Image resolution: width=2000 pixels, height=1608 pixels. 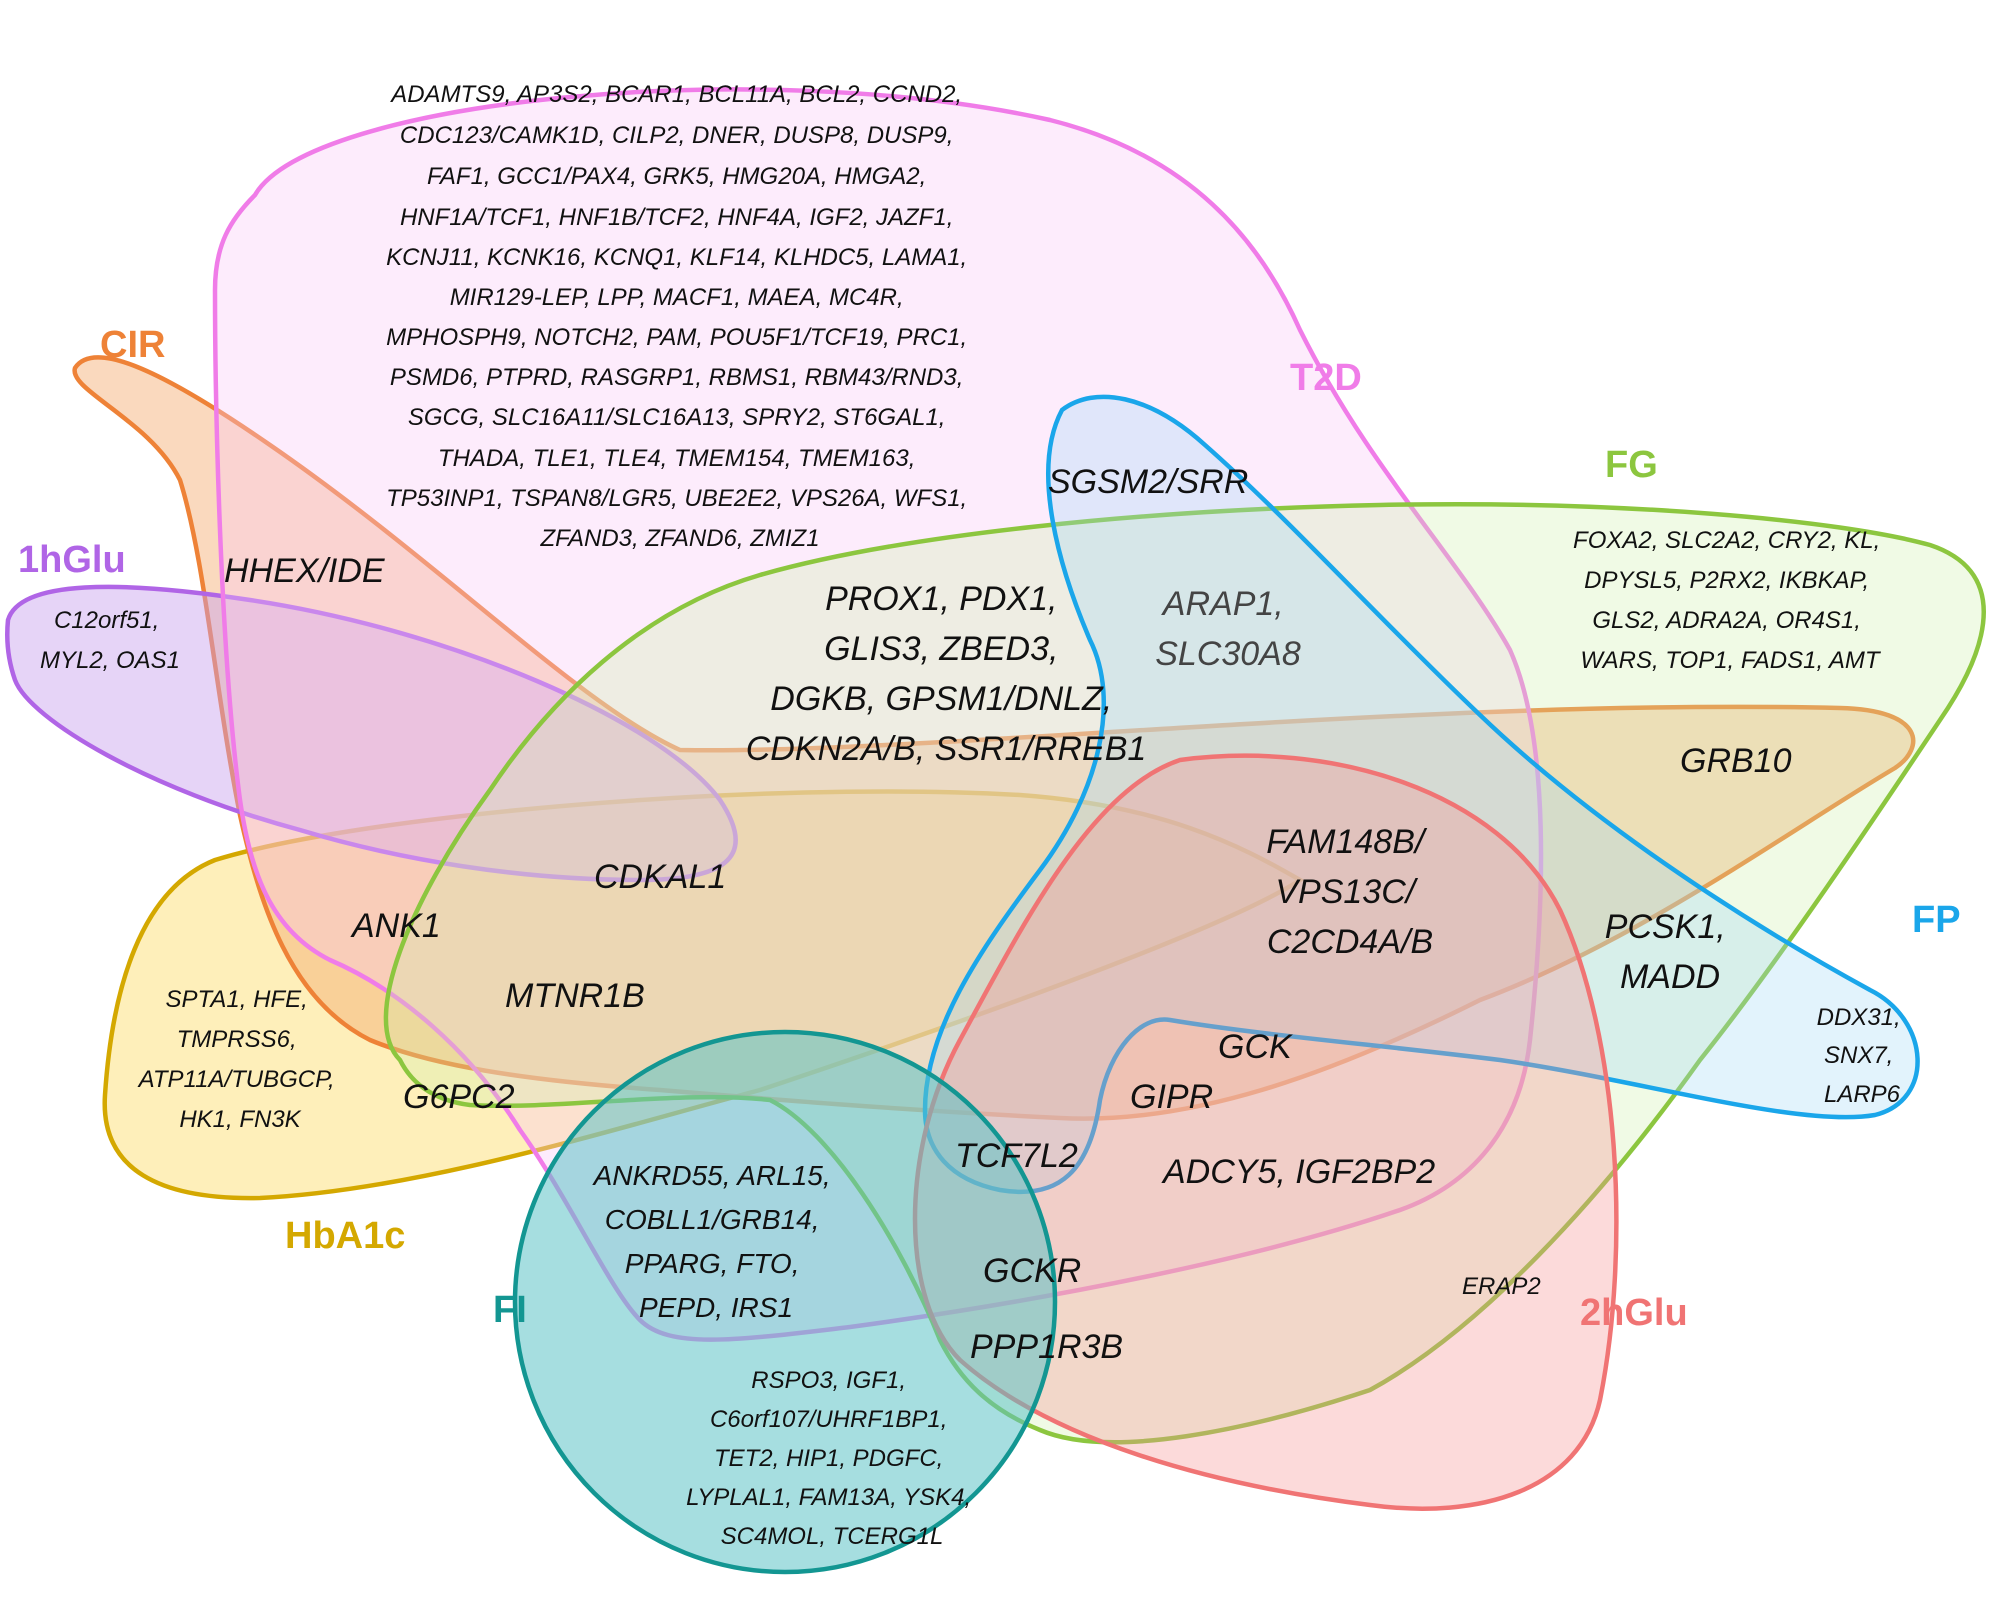 I want to click on set-label-cir: CIR, so click(x=132, y=345).